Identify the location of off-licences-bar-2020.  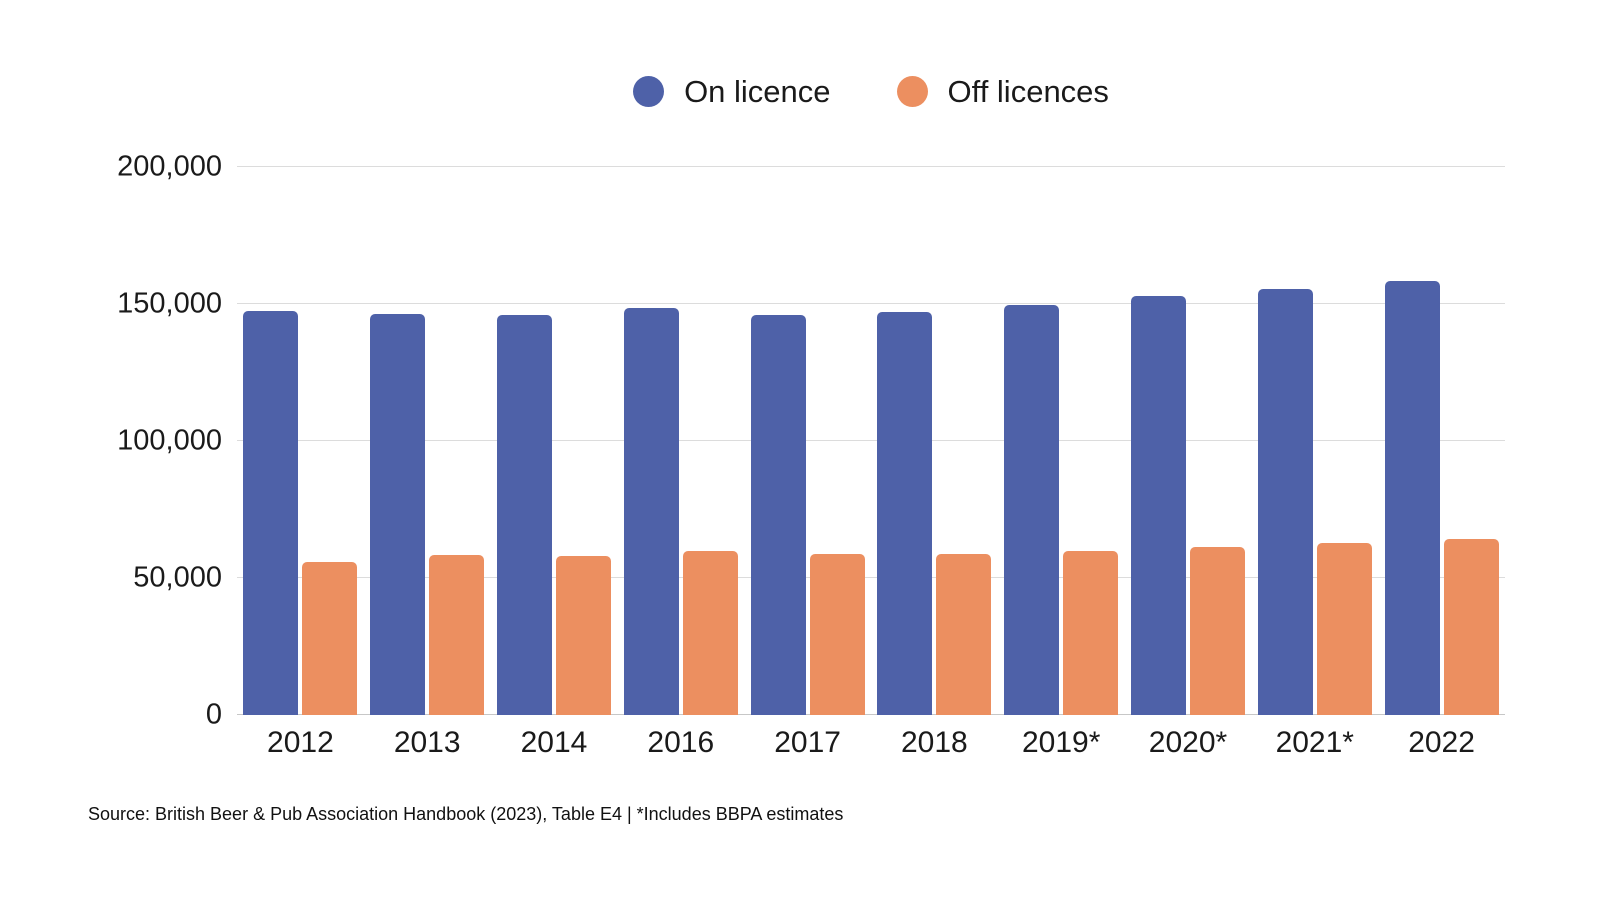
(1217, 630).